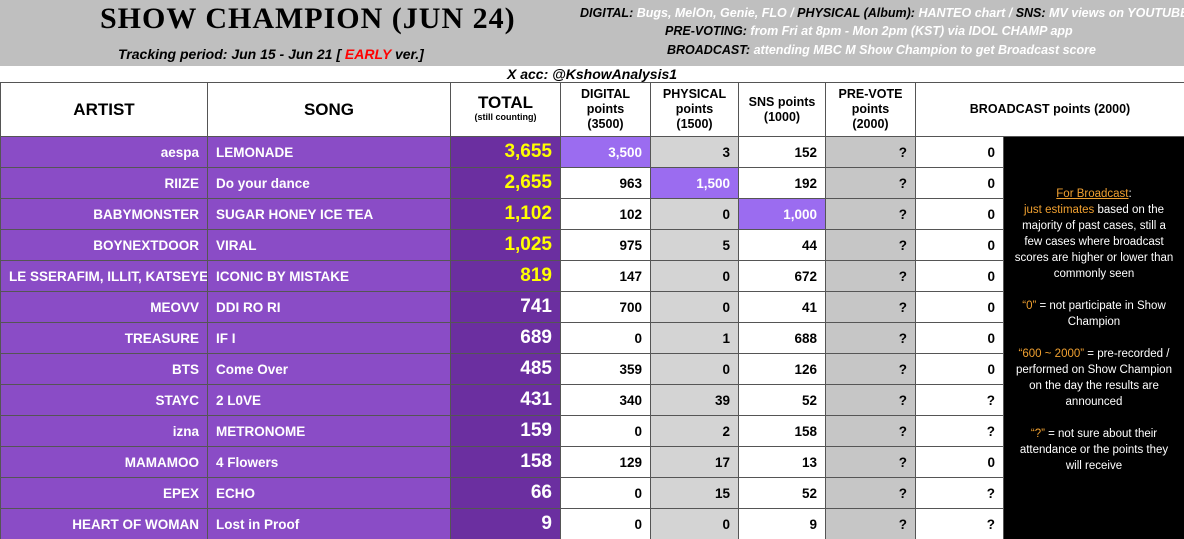 The image size is (1184, 539). Describe the element at coordinates (605, 462) in the screenshot. I see `digital-cell: 129` at that location.